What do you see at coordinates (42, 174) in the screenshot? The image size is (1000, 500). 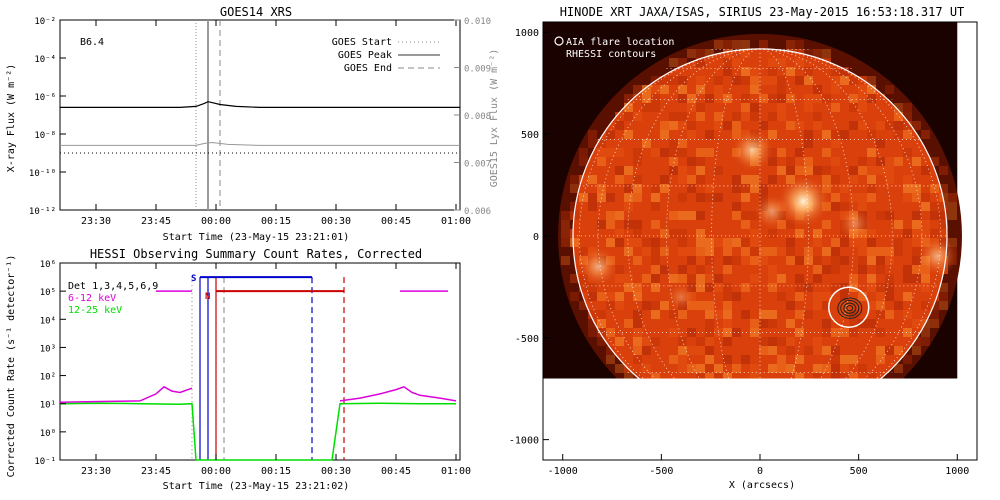 I see `goes-y-tick-label: 10⁻¹⁰` at bounding box center [42, 174].